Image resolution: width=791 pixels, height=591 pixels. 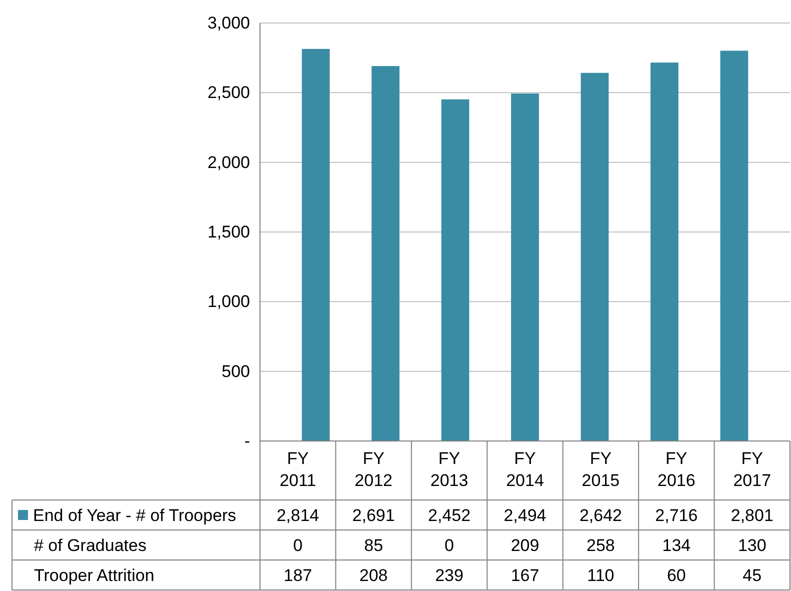 What do you see at coordinates (449, 575) in the screenshot?
I see `data-label: 239` at bounding box center [449, 575].